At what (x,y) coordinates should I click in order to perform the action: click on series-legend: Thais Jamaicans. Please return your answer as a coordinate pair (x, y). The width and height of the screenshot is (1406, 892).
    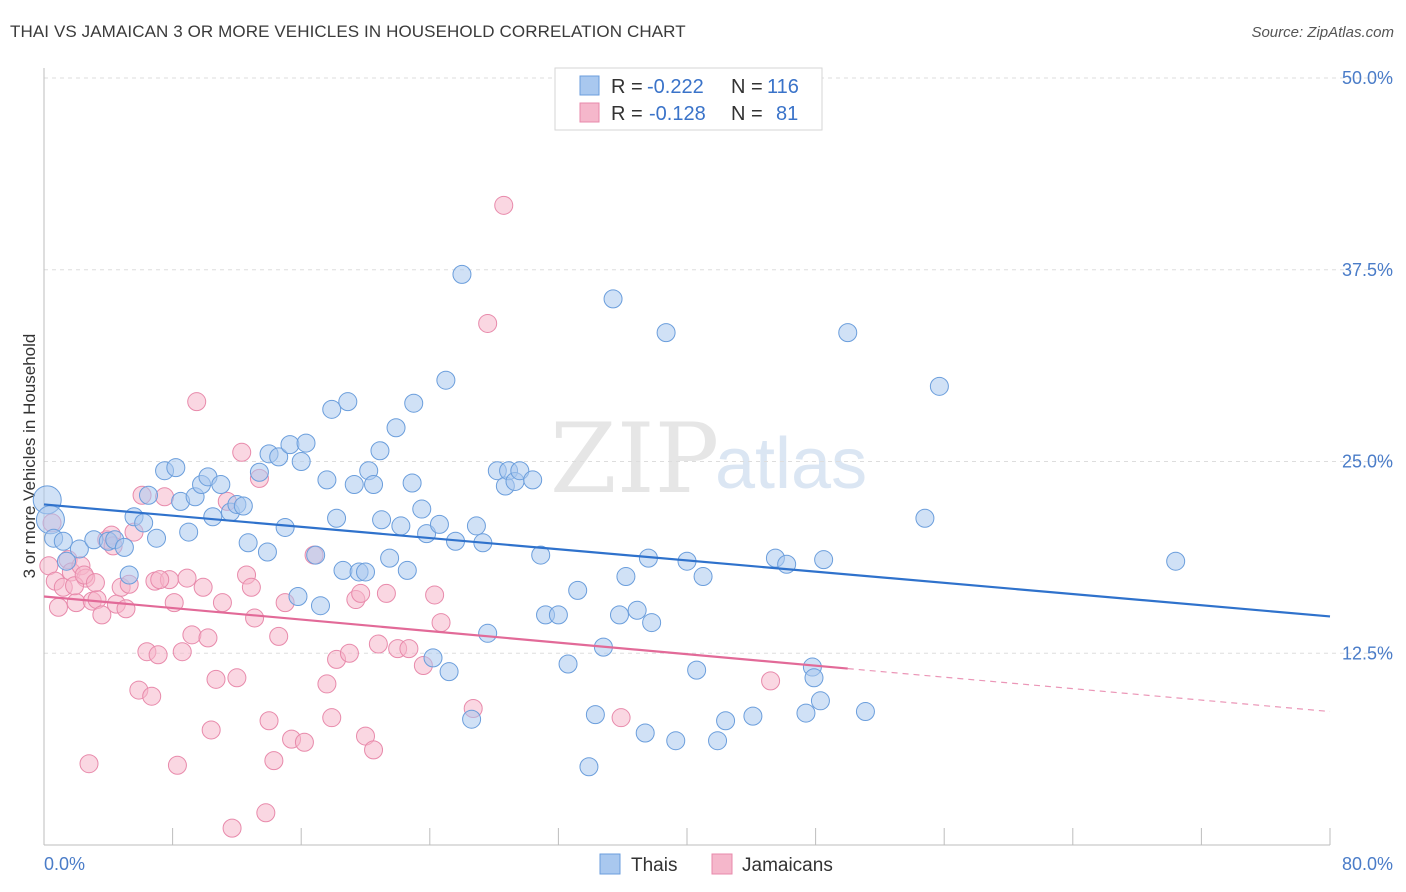
    Looking at the image, I should click on (716, 864).